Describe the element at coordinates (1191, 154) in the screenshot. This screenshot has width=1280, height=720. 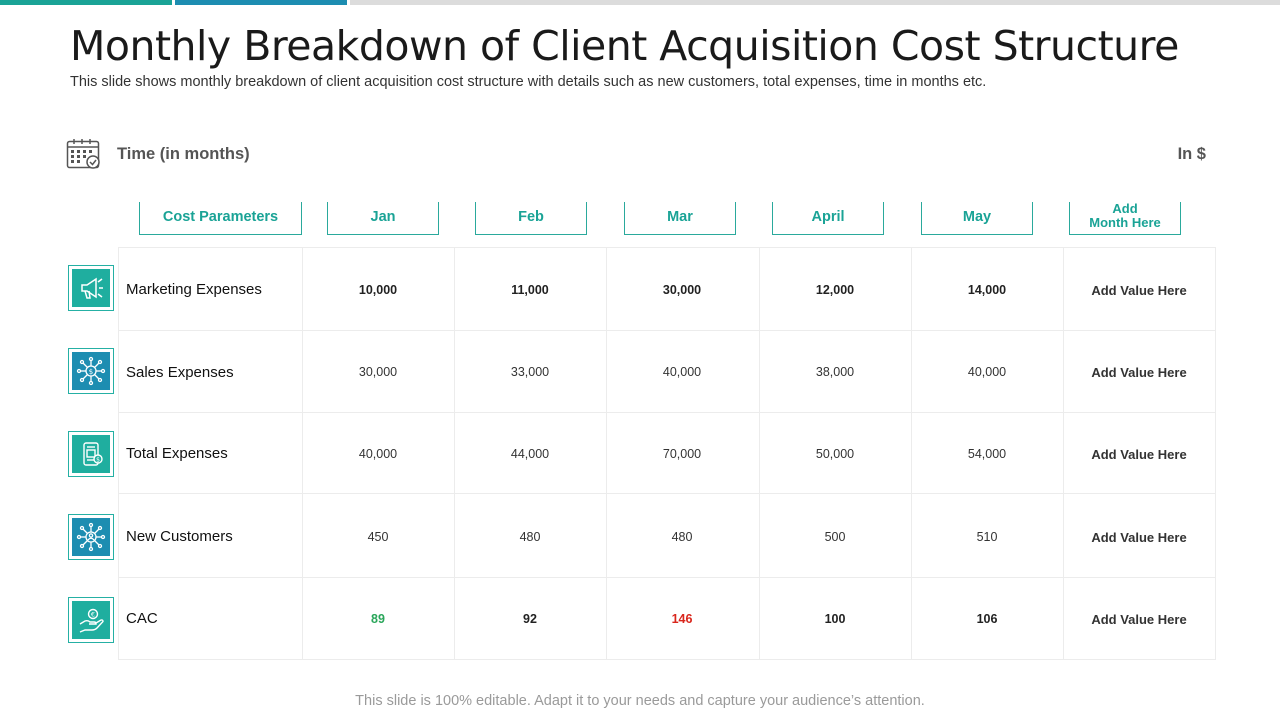
I see `unit-label: In $` at that location.